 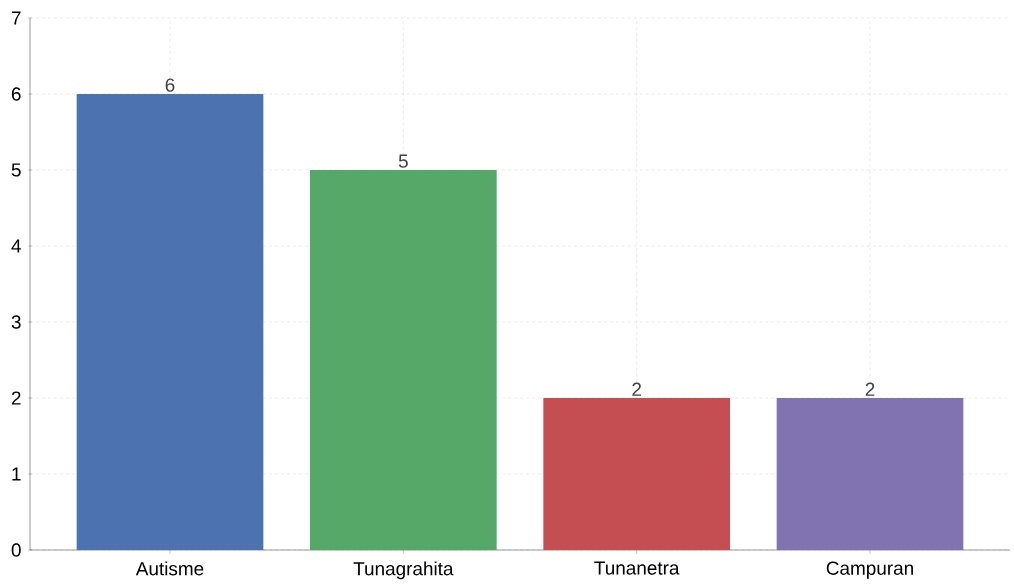 What do you see at coordinates (403, 570) in the screenshot?
I see `x-tick-label: Tunagrahita` at bounding box center [403, 570].